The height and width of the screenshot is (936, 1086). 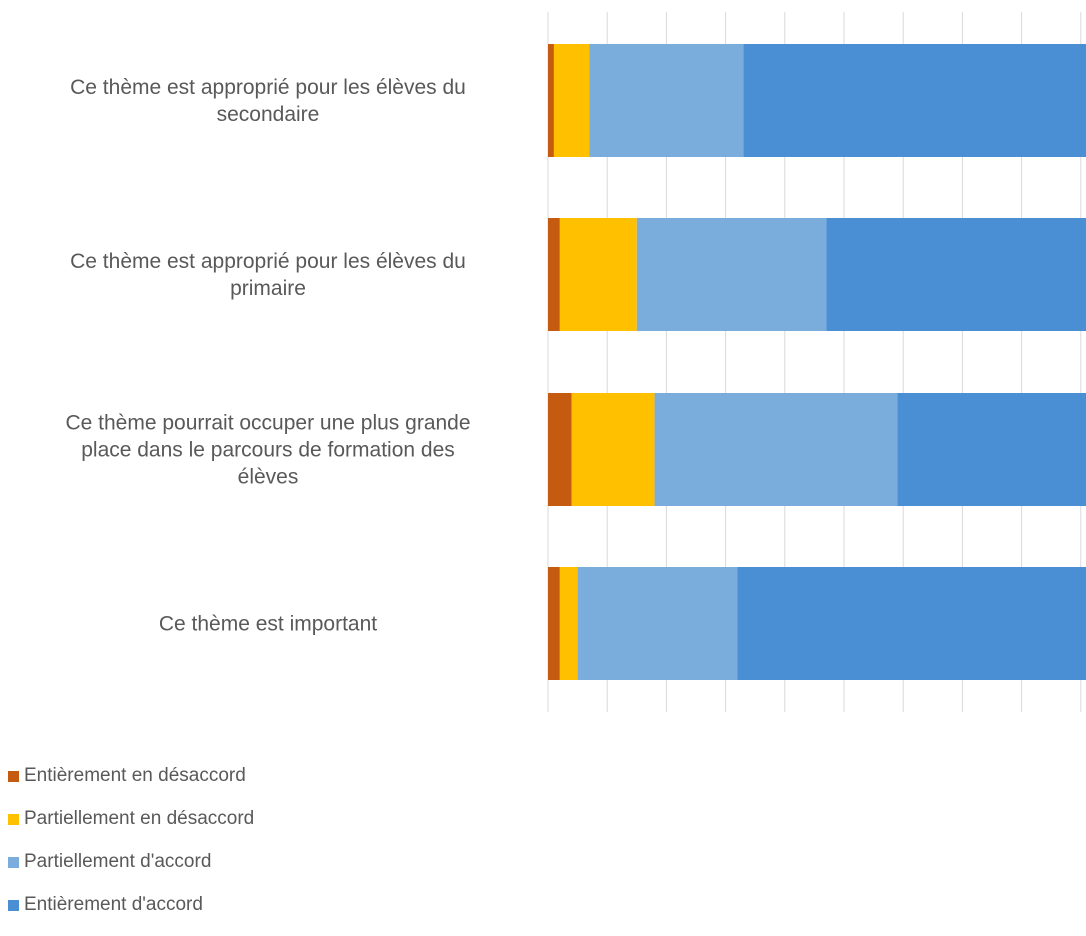 I want to click on category-label: Ce thème est important, so click(x=268, y=624).